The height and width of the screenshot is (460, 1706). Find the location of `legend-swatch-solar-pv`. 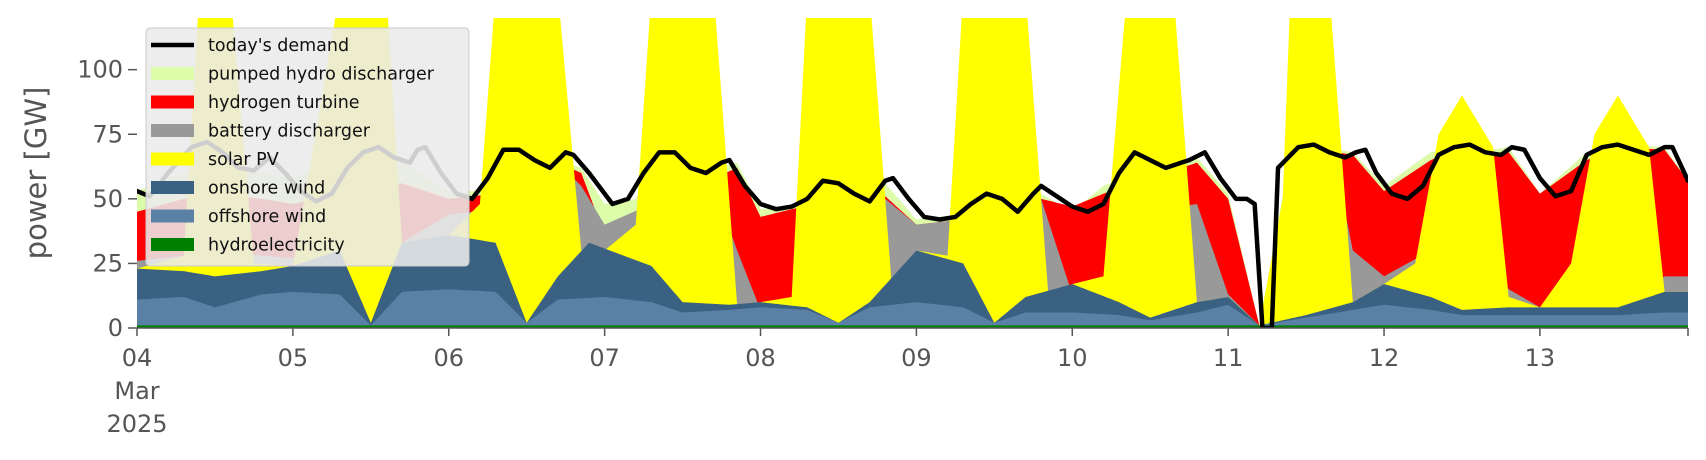

legend-swatch-solar-pv is located at coordinates (172, 159).